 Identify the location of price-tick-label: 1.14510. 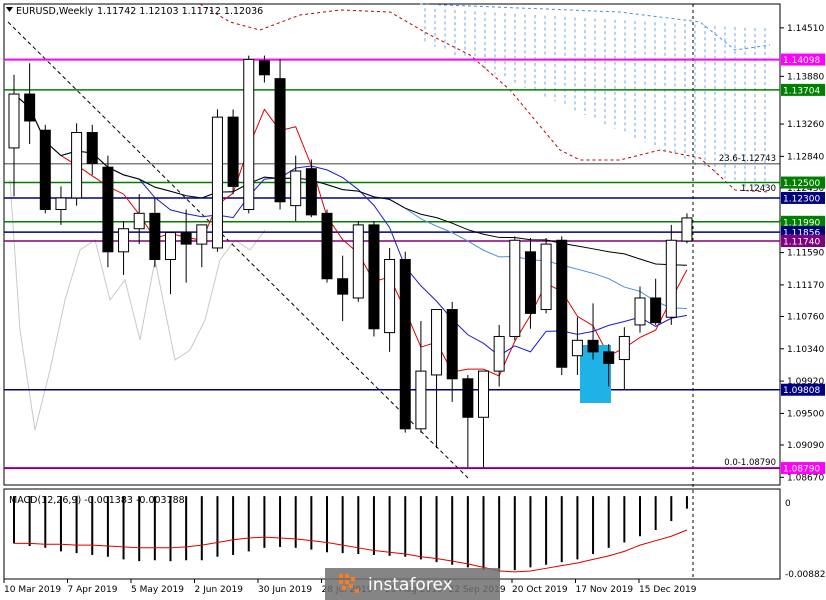
(805, 29).